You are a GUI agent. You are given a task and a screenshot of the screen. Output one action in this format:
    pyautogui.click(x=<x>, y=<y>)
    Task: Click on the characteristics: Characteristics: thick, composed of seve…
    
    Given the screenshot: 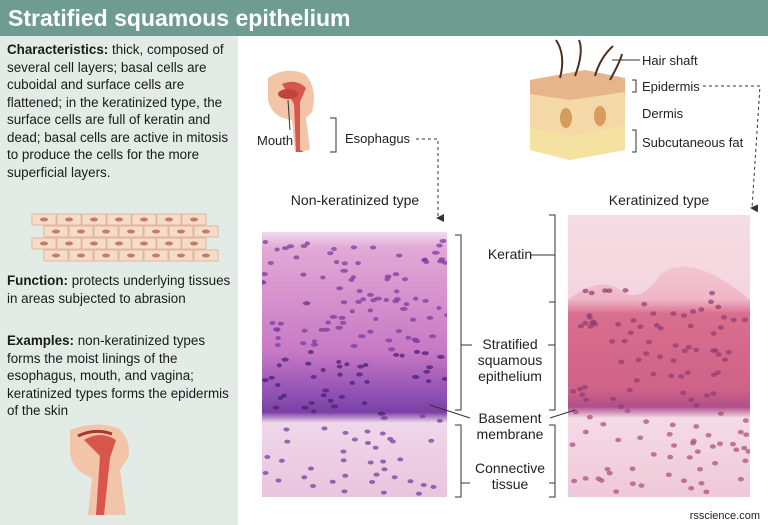 What is the action you would take?
    pyautogui.click(x=120, y=111)
    